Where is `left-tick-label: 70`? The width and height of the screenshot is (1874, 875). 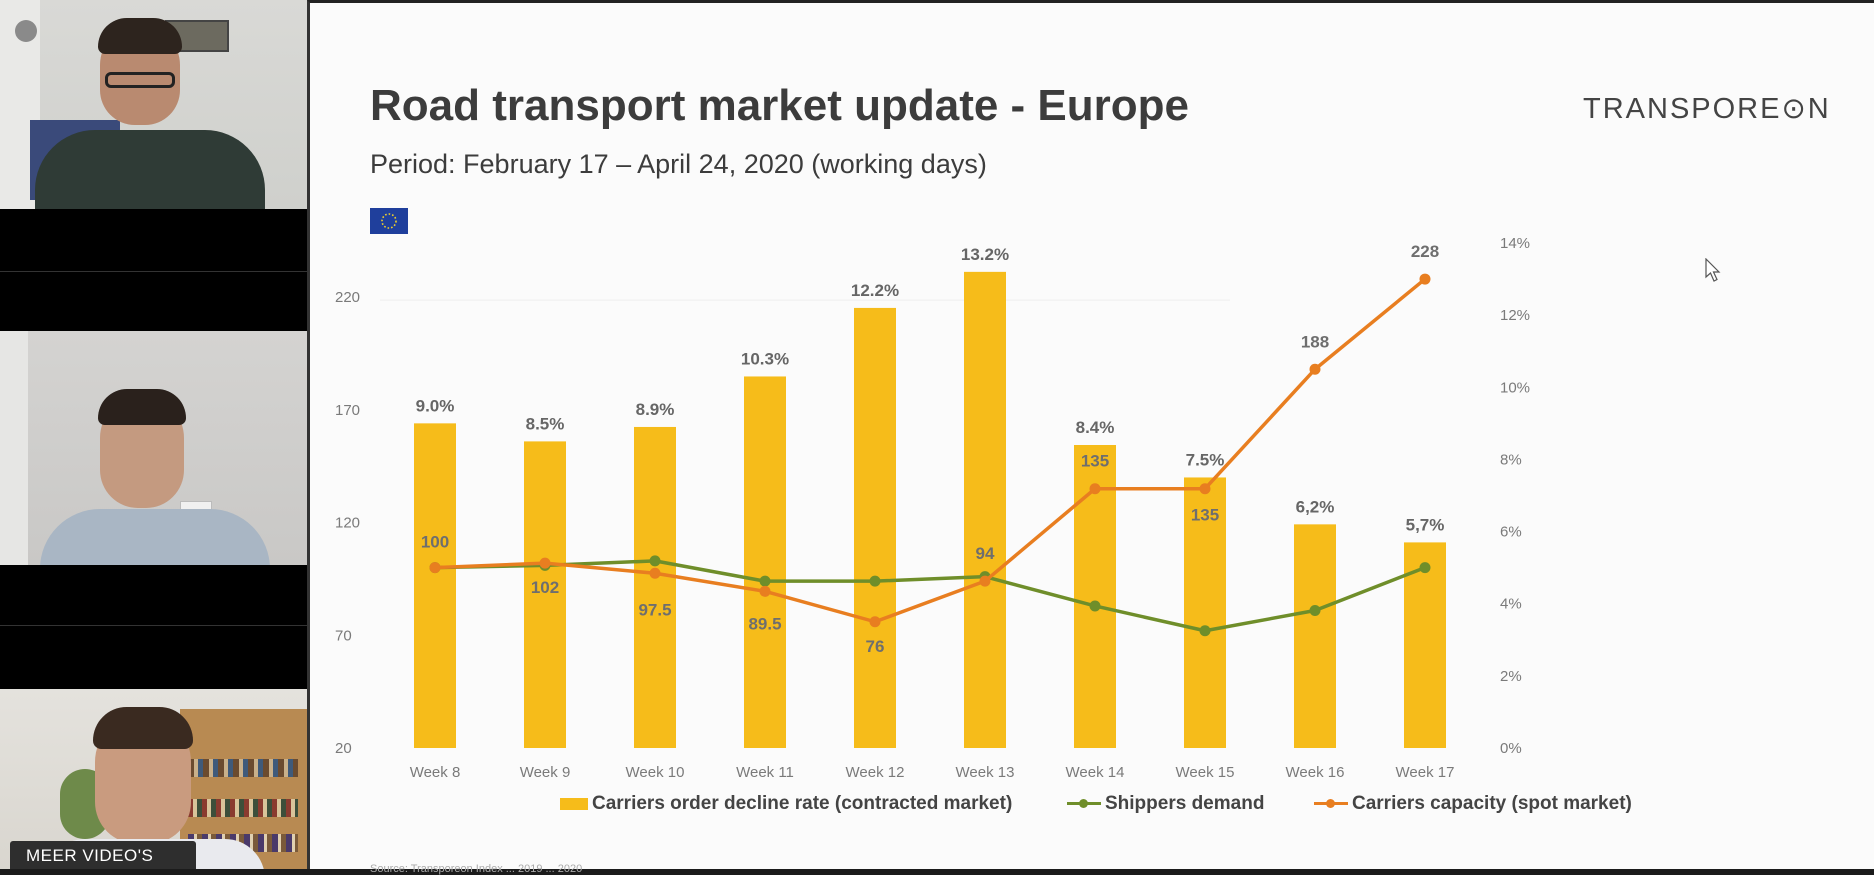
left-tick-label: 70 is located at coordinates (343, 635).